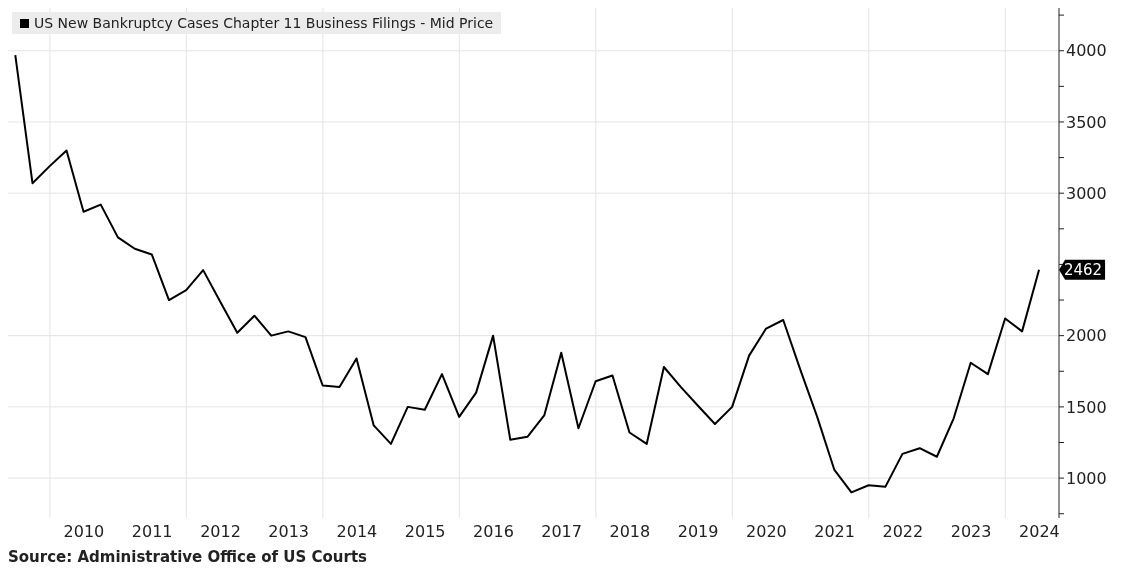 This screenshot has height=585, width=1127. Describe the element at coordinates (1086, 193) in the screenshot. I see `y-tick-label: 3000` at that location.